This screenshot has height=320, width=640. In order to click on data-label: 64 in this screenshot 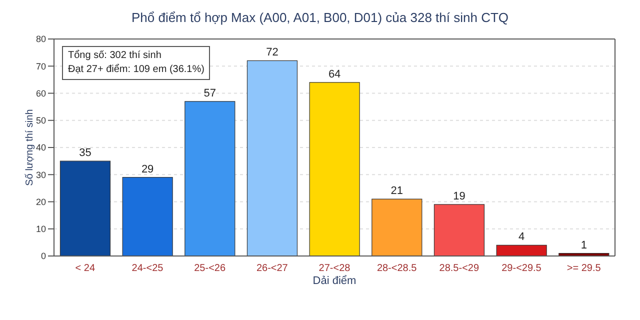, I will do `click(334, 74)`.